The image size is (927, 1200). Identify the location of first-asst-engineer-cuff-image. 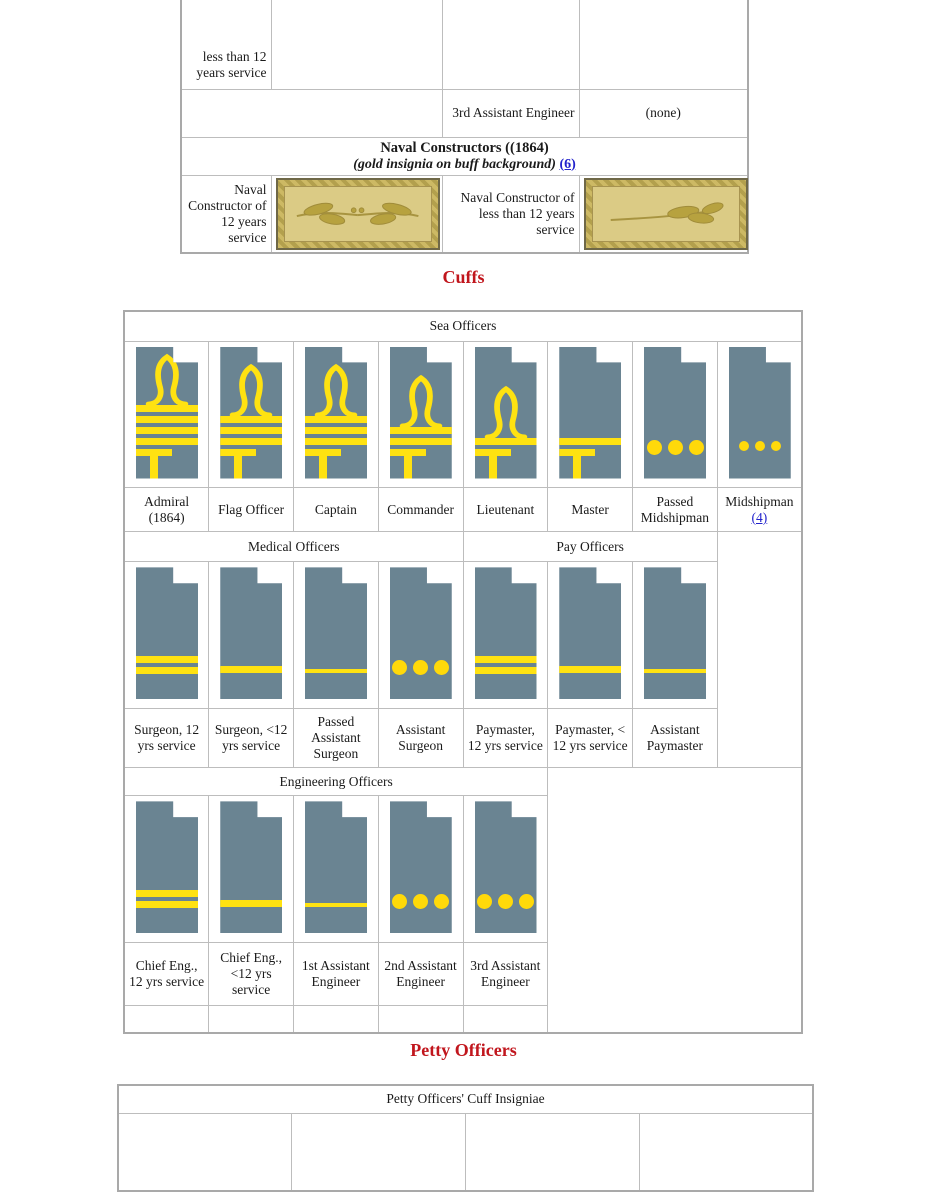
(336, 867).